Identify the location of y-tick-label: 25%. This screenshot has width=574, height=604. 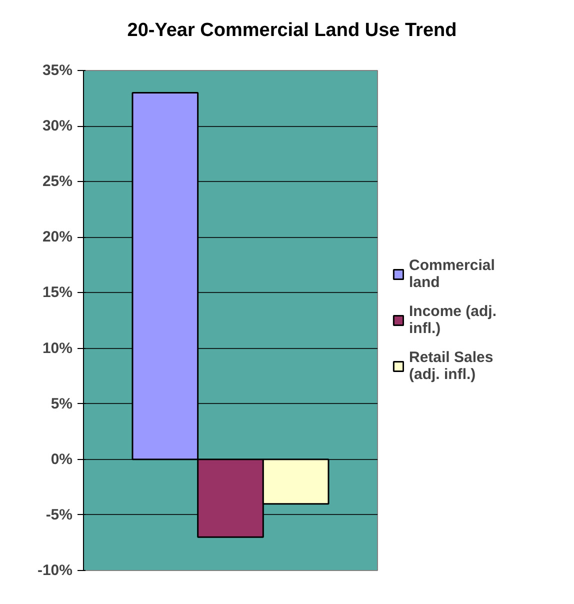
(57, 181).